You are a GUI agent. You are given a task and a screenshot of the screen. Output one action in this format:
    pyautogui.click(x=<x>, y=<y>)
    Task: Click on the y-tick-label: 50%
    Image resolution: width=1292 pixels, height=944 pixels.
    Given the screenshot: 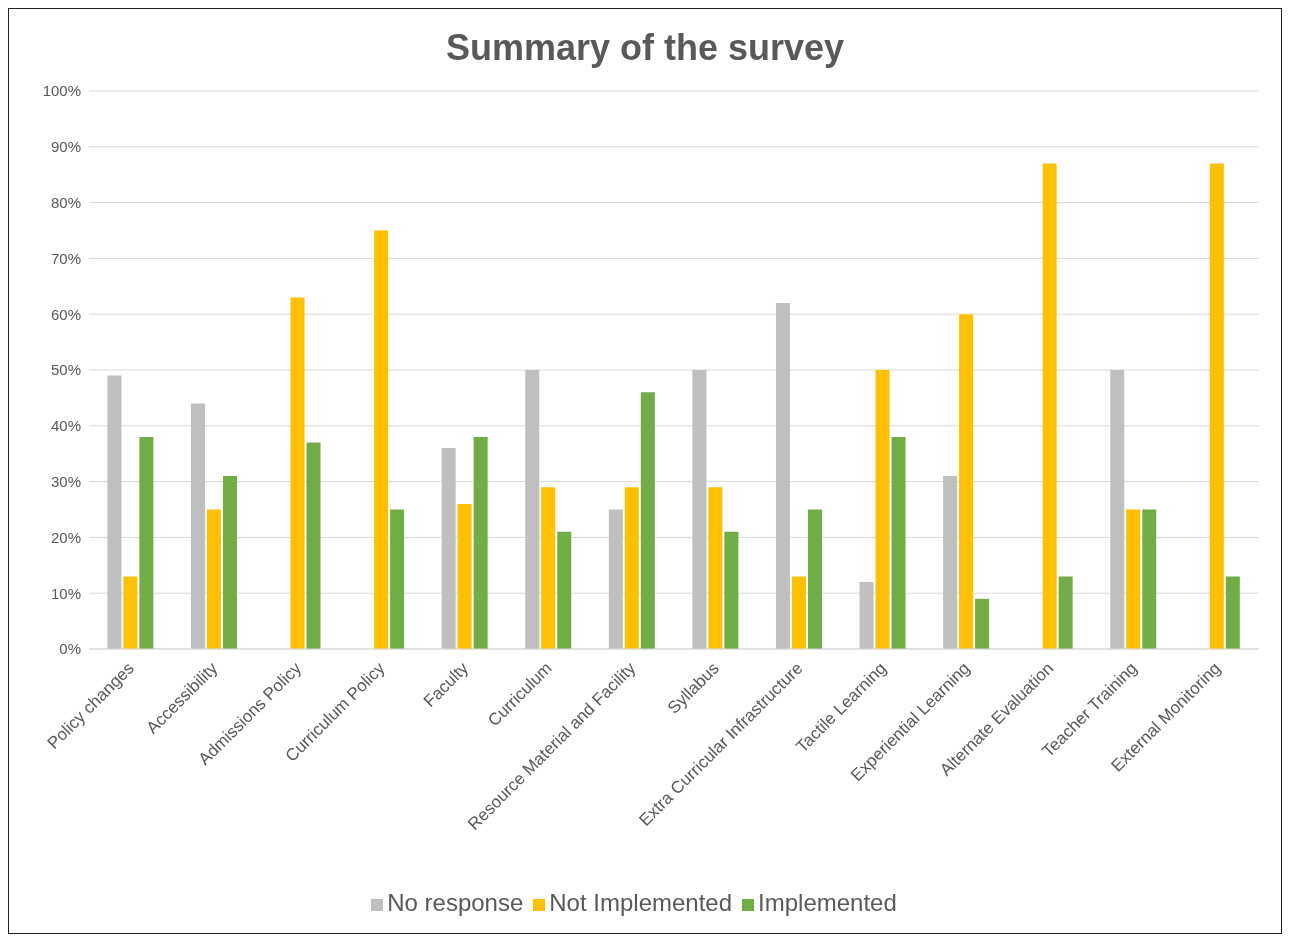 What is the action you would take?
    pyautogui.click(x=65, y=370)
    